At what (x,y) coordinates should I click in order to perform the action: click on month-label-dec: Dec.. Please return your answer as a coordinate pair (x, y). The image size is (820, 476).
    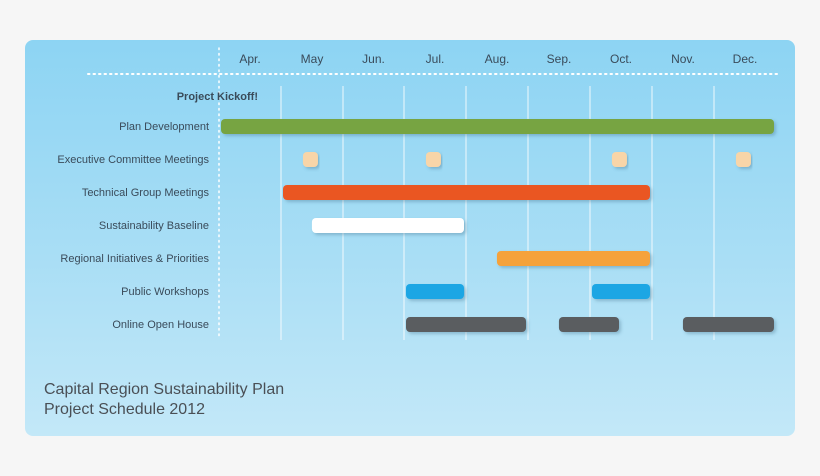
    Looking at the image, I should click on (745, 59).